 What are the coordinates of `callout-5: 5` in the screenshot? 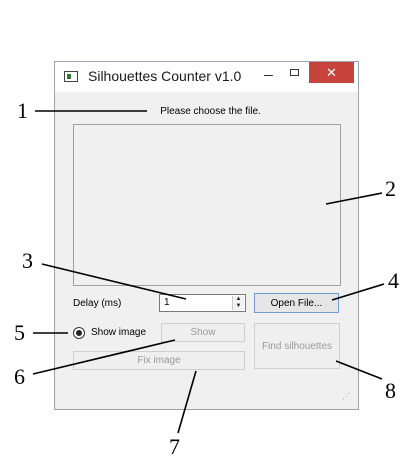 It's located at (19, 332).